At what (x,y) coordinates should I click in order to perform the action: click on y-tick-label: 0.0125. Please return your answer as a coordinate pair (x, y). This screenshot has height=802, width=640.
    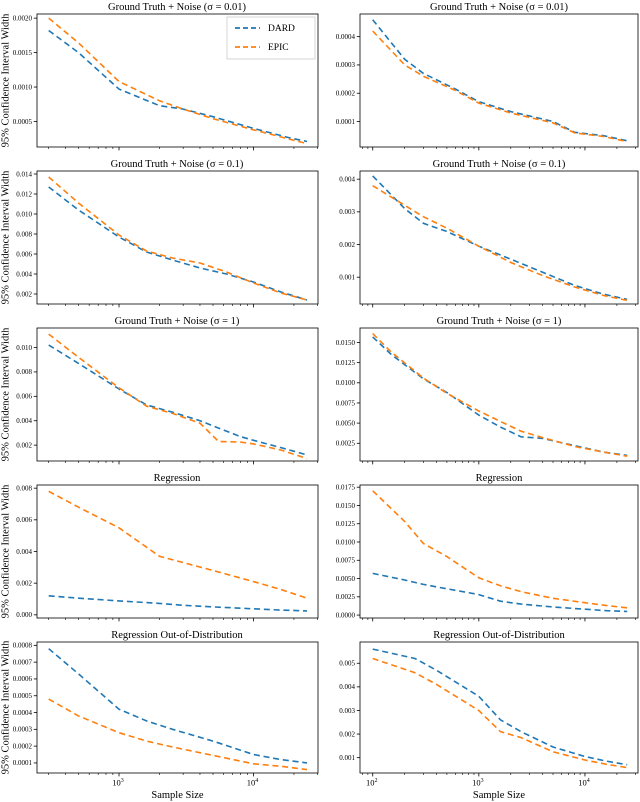
    Looking at the image, I should click on (346, 524).